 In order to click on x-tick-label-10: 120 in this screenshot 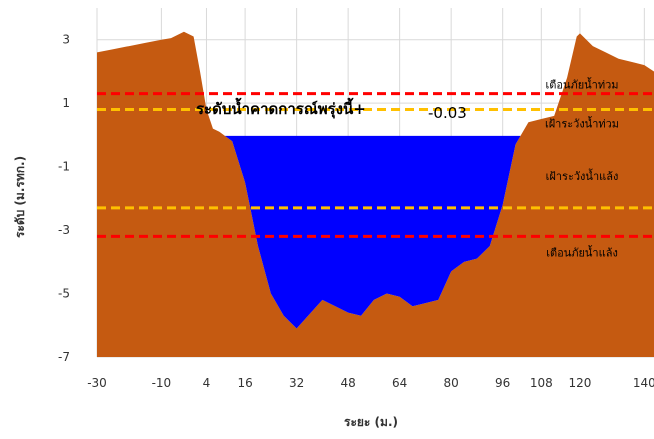, I will do `click(579, 383)`.